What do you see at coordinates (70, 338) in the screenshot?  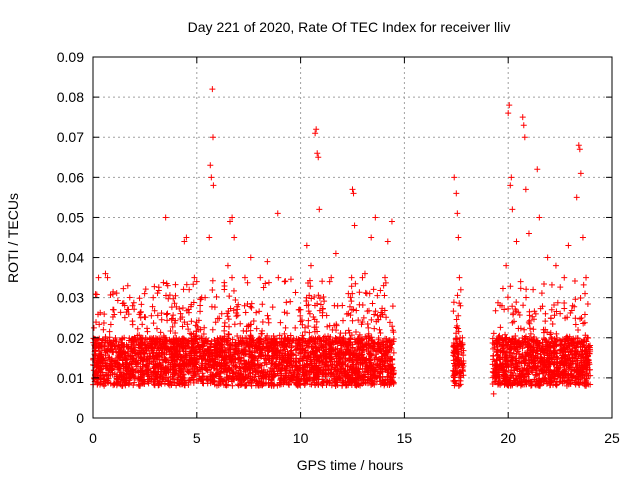 I see `y-tick-label: 0.02` at bounding box center [70, 338].